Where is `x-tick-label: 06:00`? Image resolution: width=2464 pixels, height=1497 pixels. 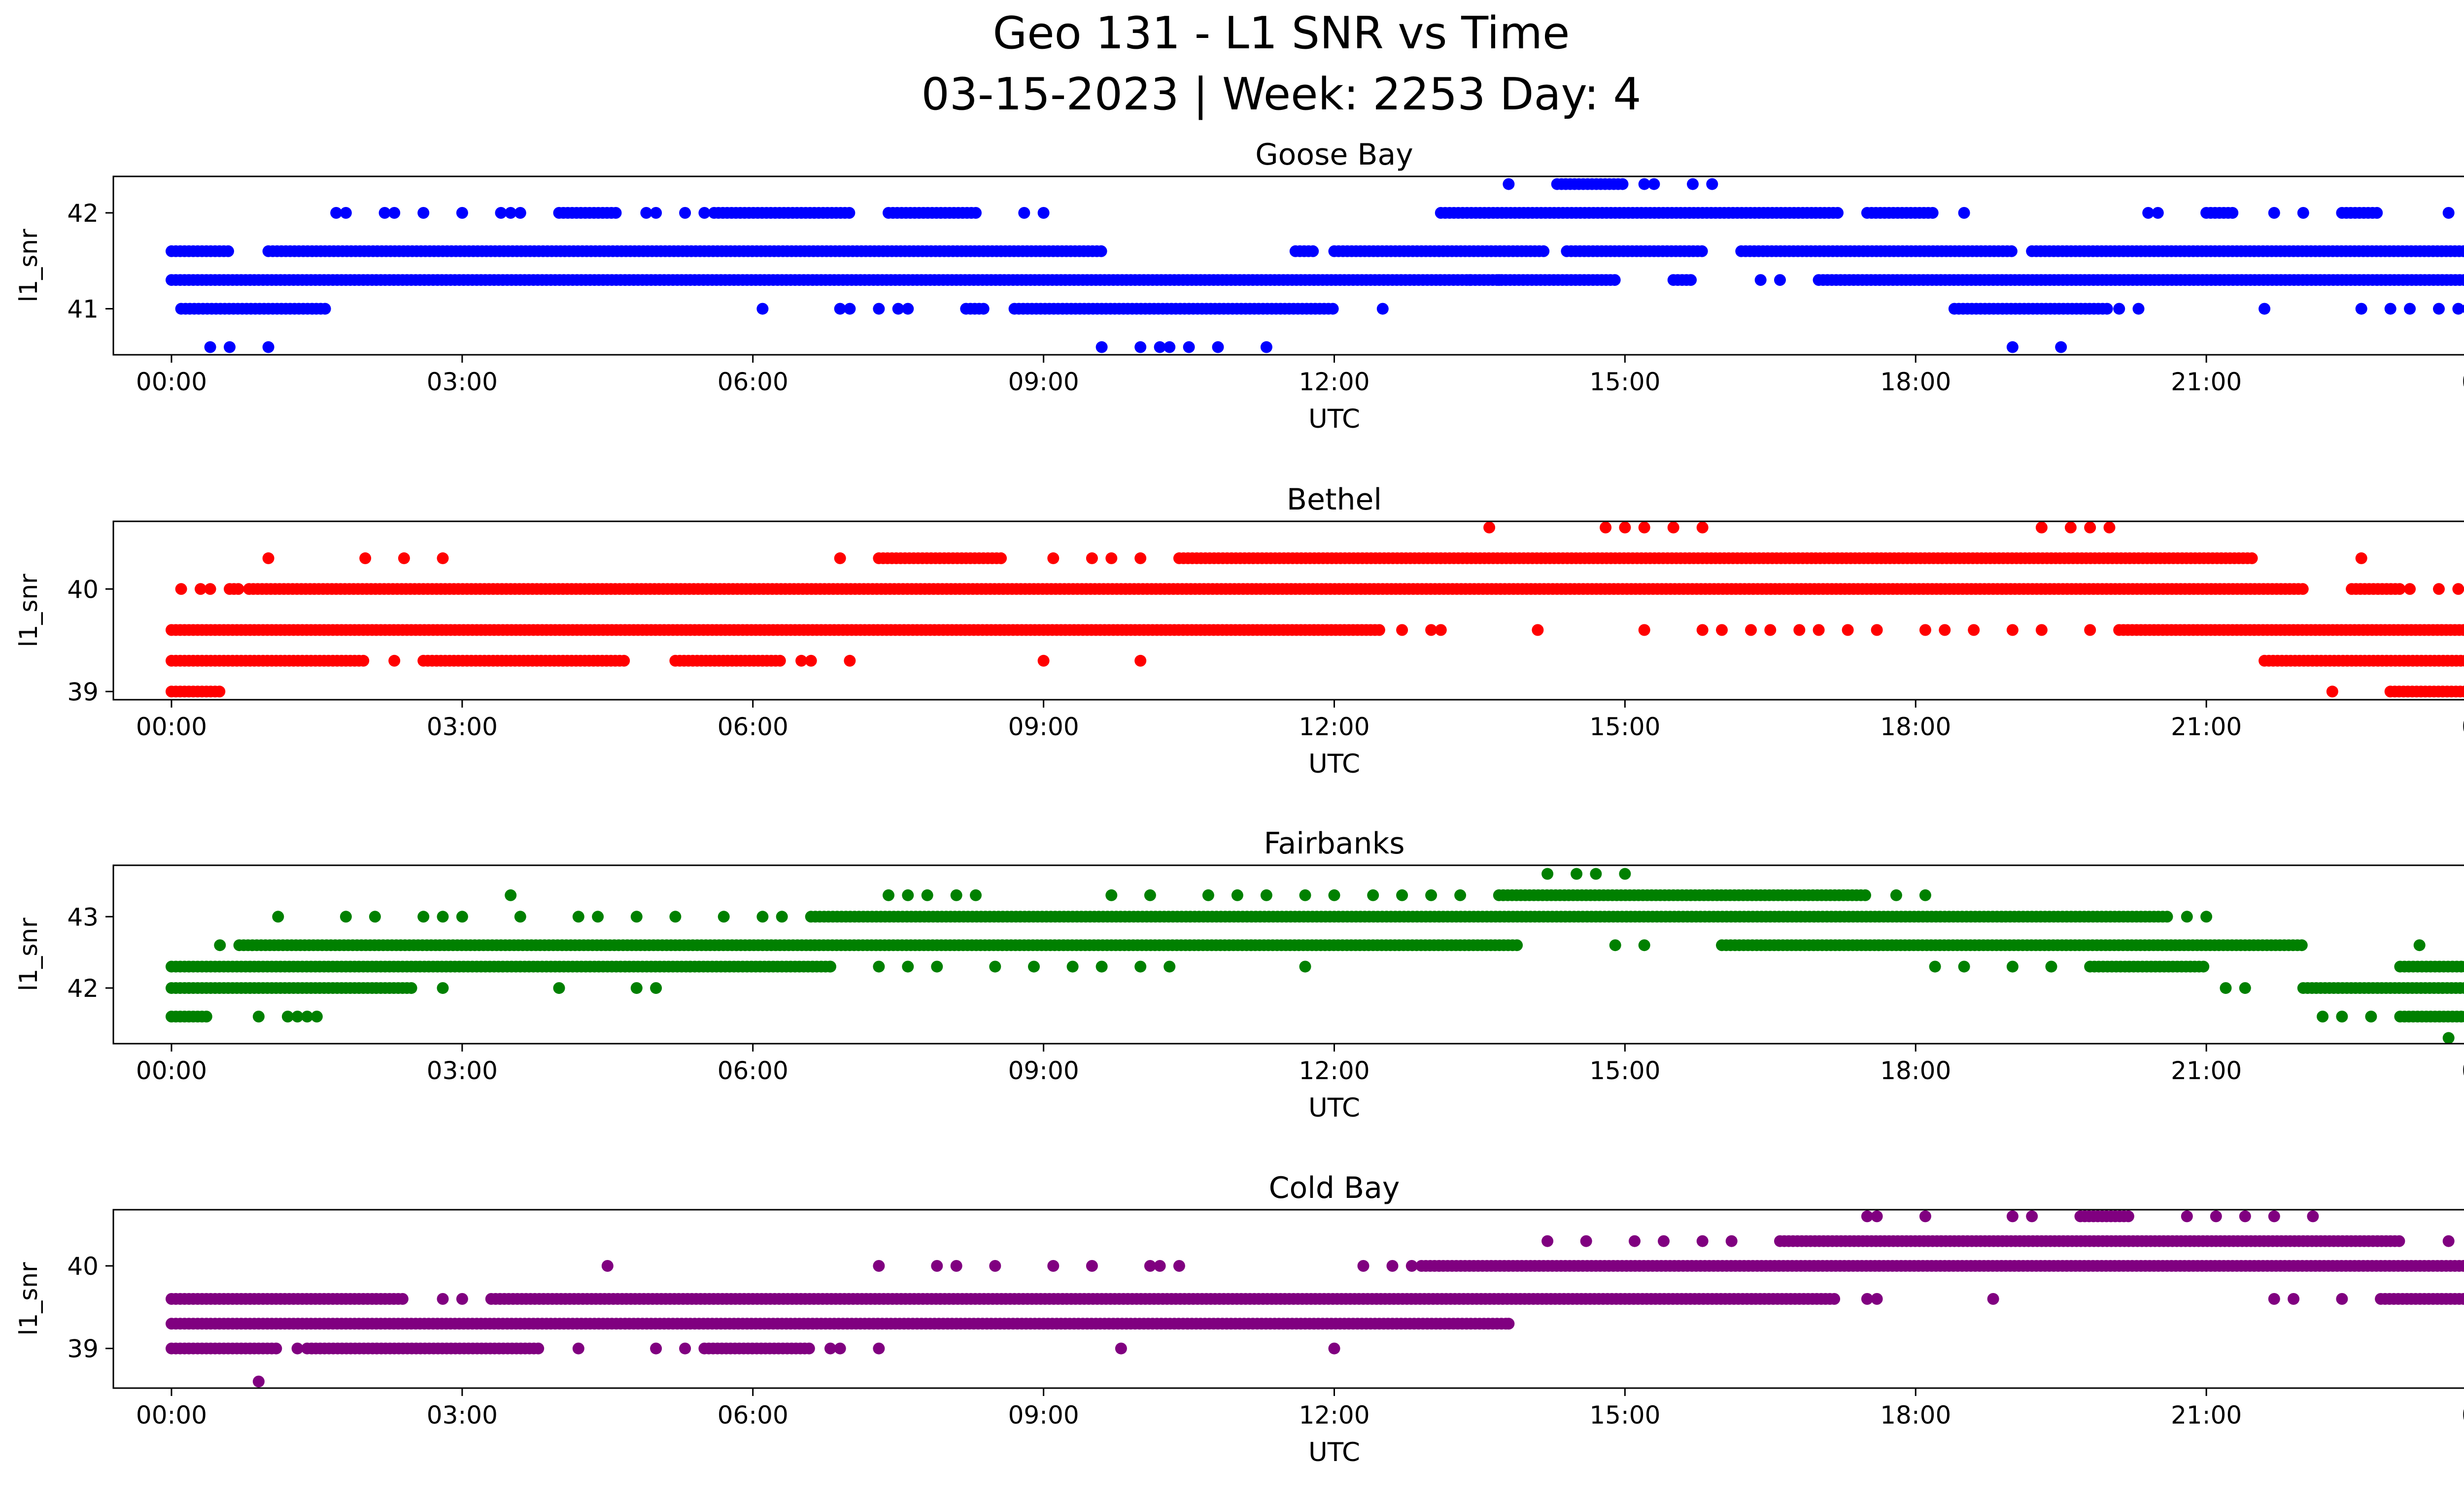
x-tick-label: 06:00 is located at coordinates (753, 382).